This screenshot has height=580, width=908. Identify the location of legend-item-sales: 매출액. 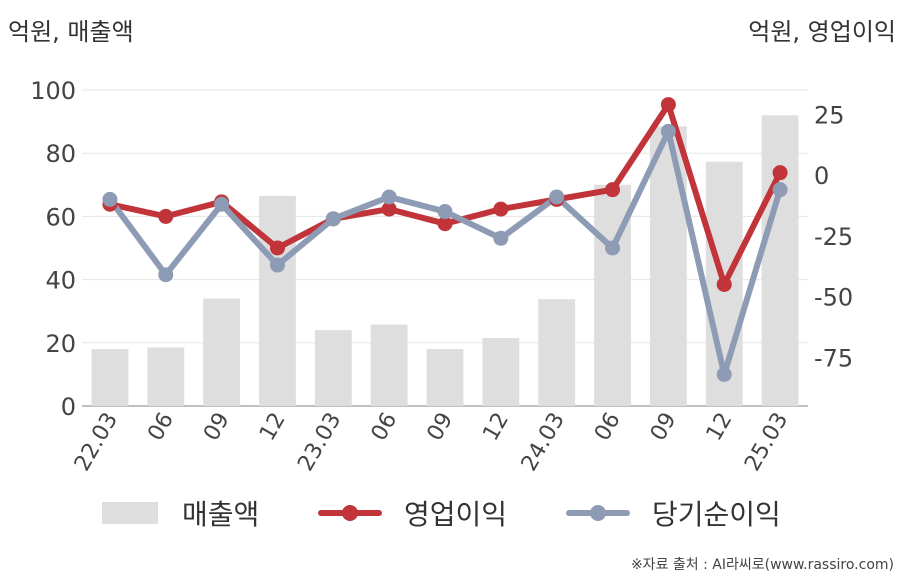
(180, 513).